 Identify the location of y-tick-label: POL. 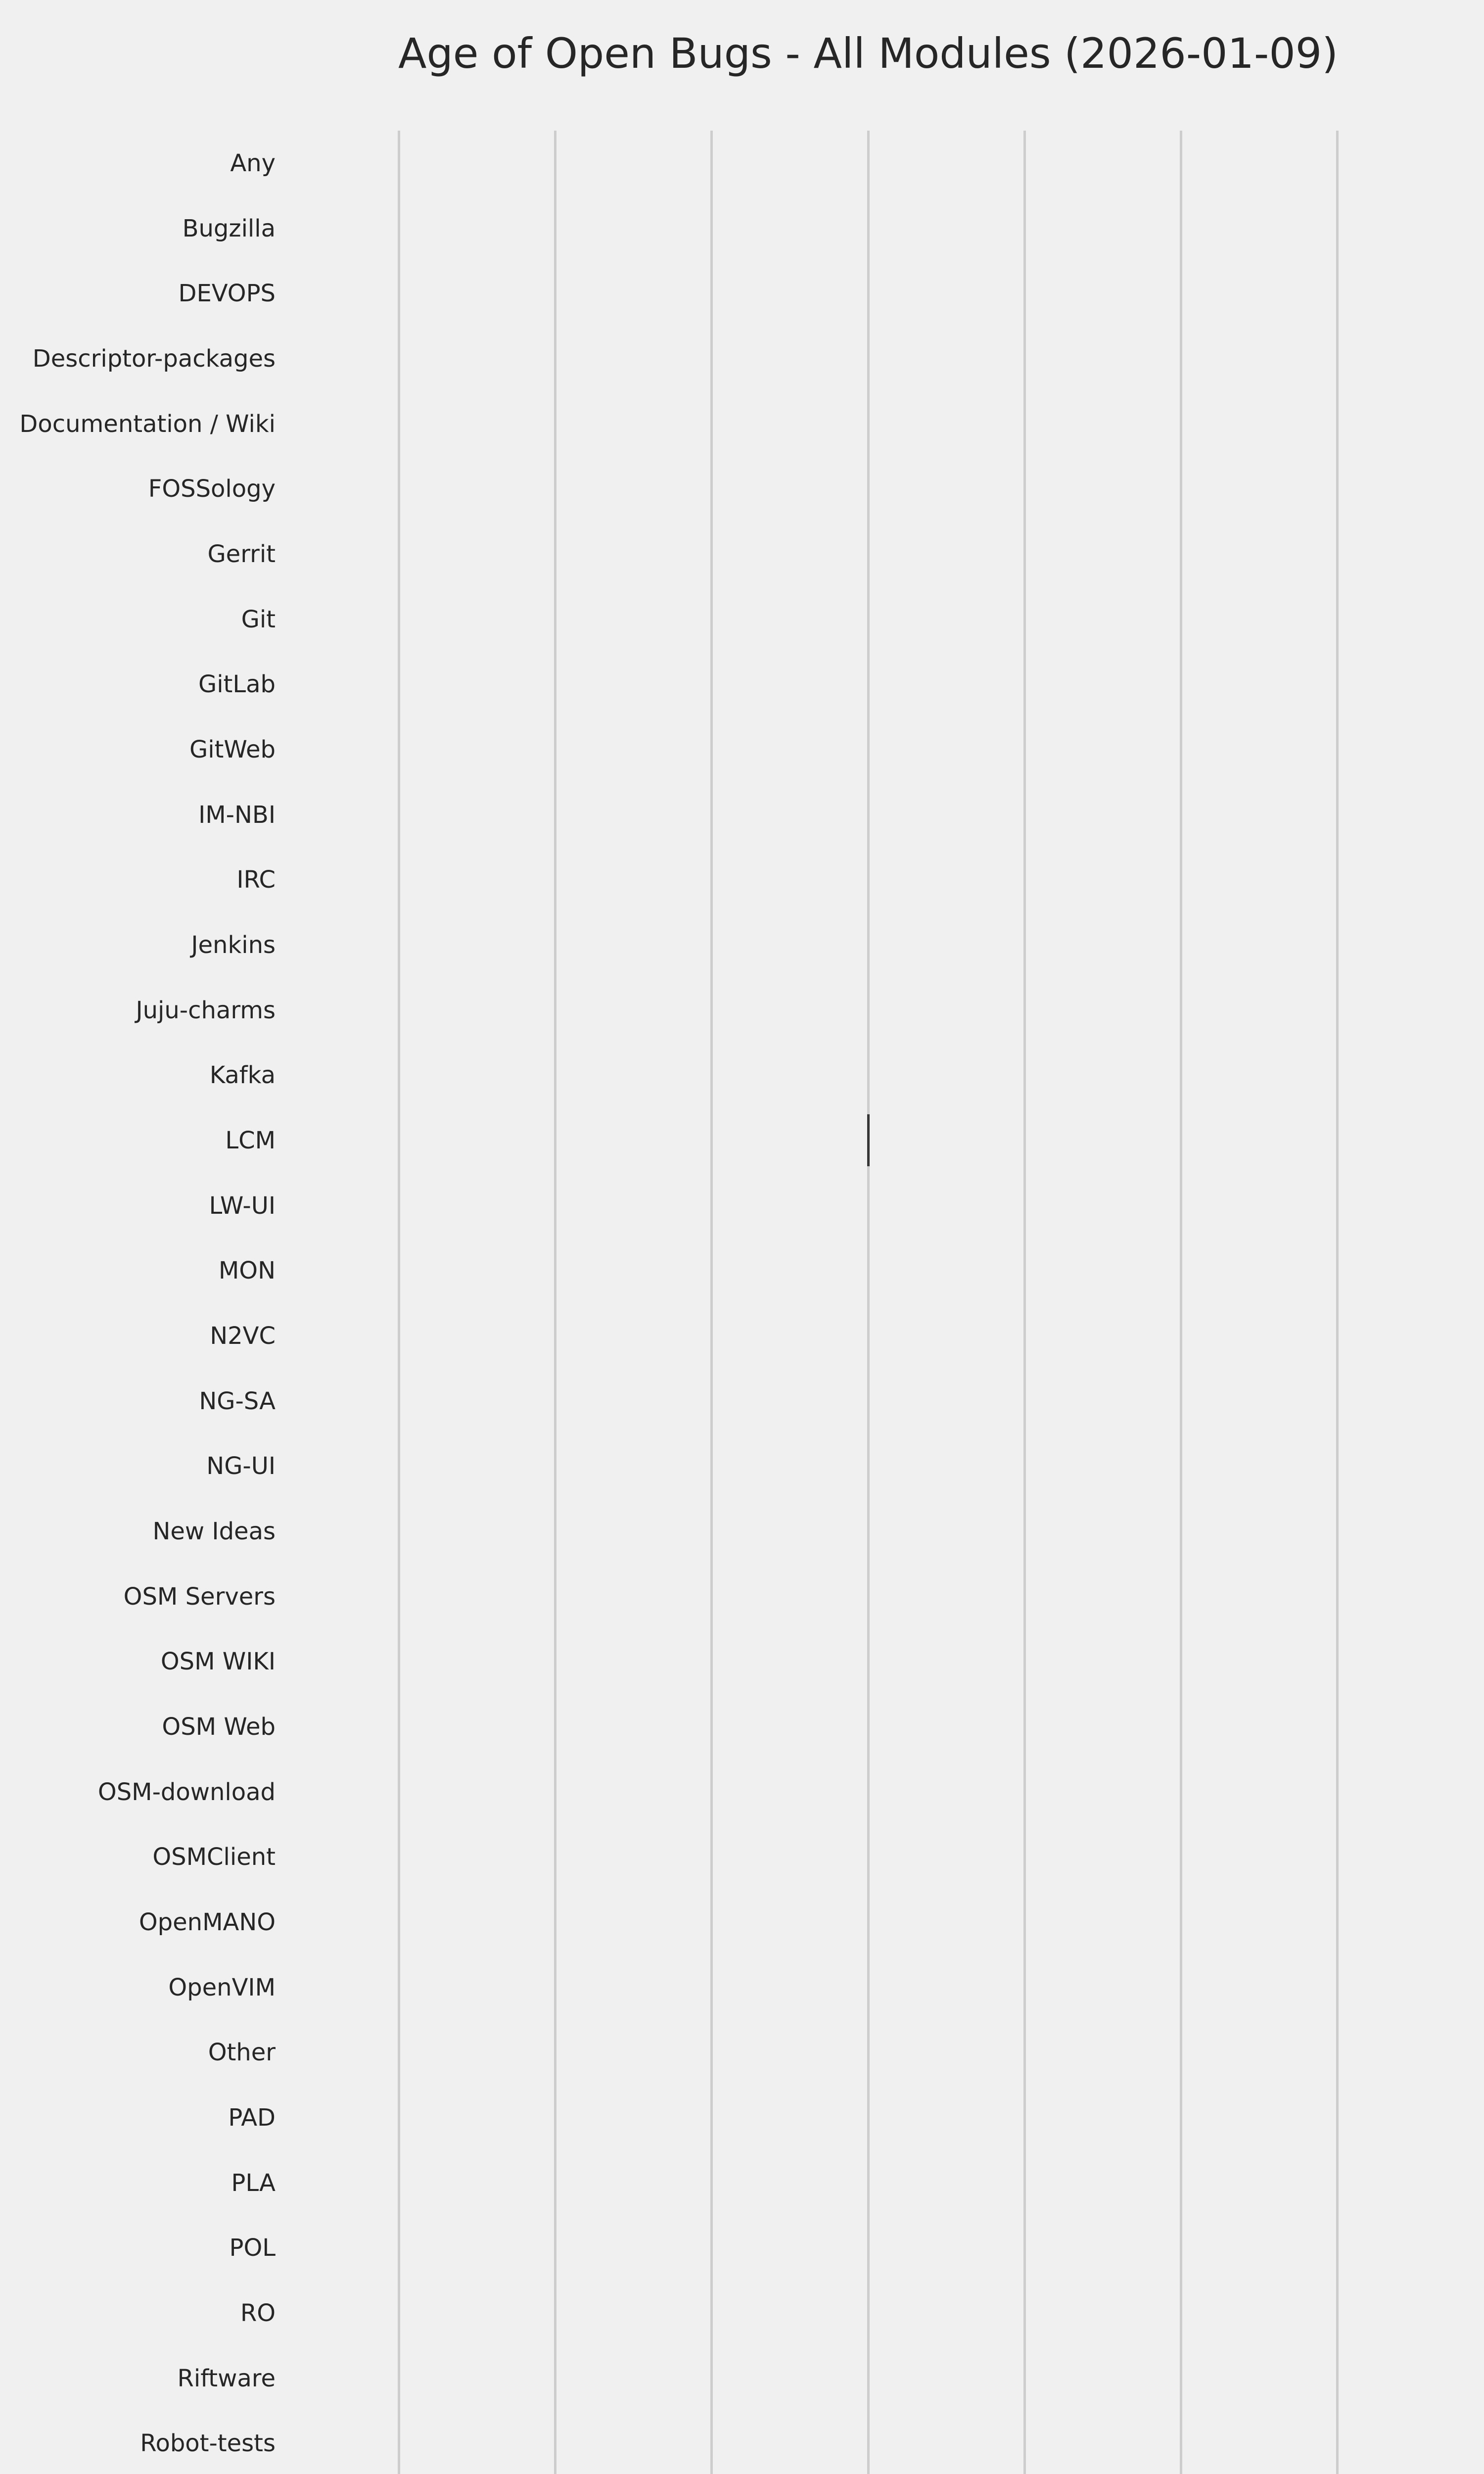
(252, 2248).